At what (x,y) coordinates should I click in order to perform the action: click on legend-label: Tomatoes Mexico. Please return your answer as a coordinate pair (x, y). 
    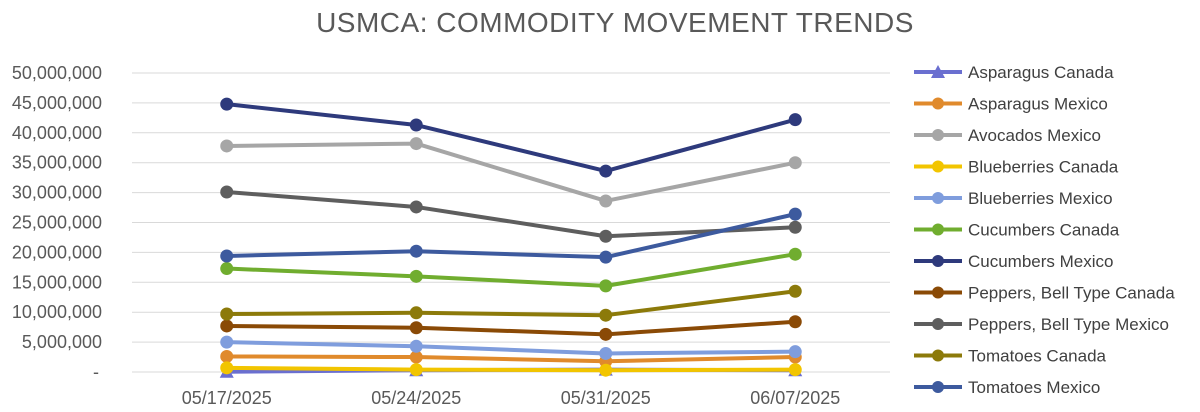
    Looking at the image, I should click on (1034, 387).